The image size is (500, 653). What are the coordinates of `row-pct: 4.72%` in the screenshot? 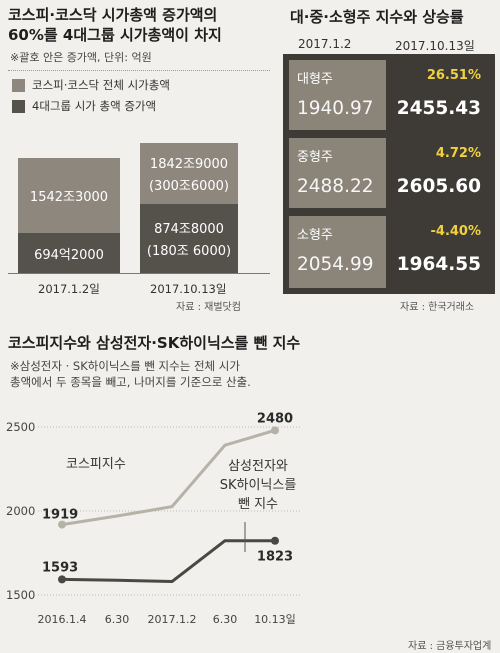 It's located at (458, 153).